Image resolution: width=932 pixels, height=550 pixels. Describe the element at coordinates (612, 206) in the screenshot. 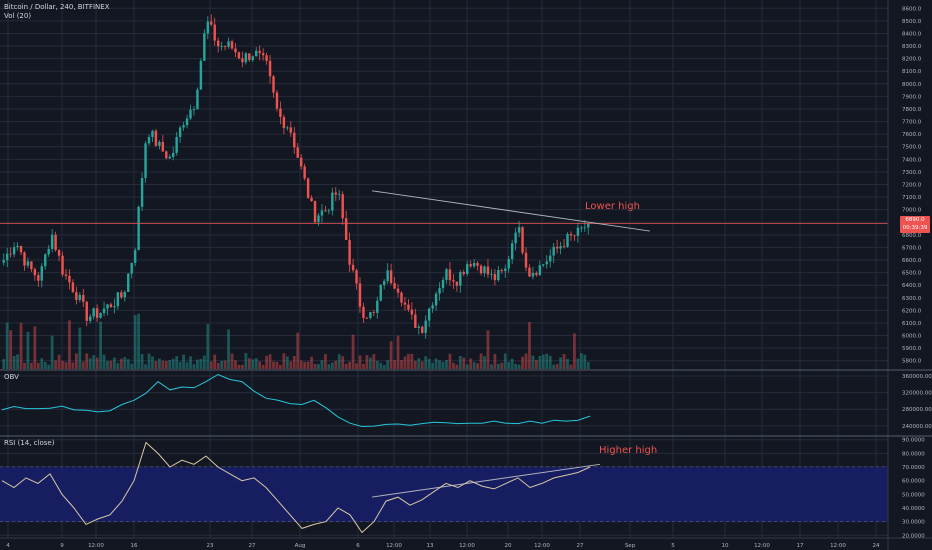

I see `lower-high-annotation: Lower high` at that location.